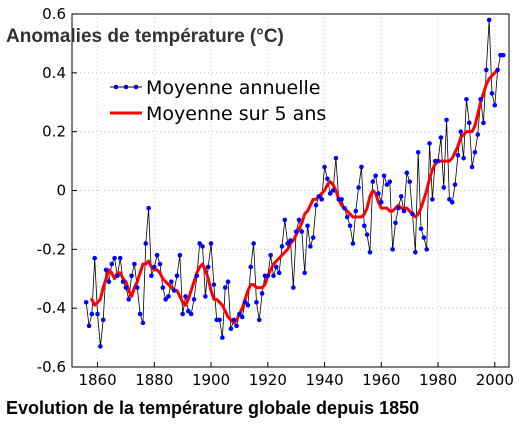 The height and width of the screenshot is (429, 526). Describe the element at coordinates (51, 249) in the screenshot. I see `y-tick-label: -0.2` at that location.